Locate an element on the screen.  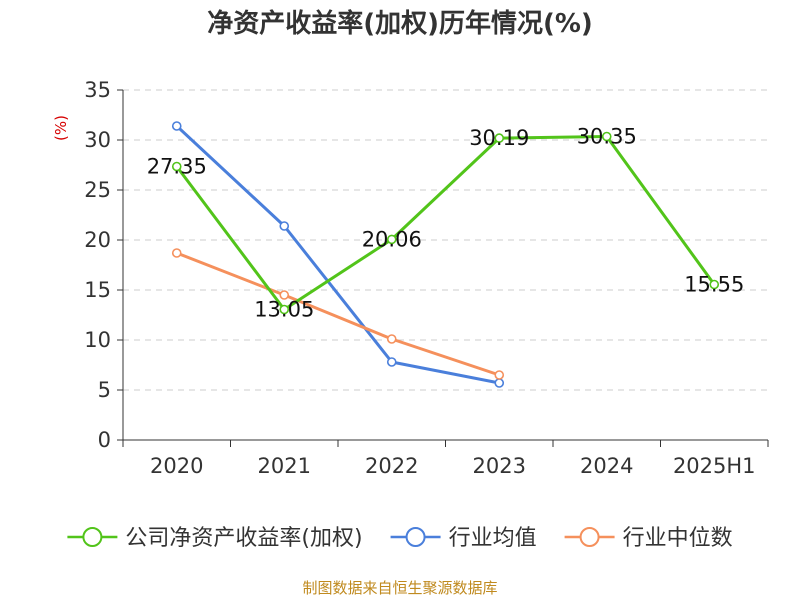
legend-item: 公司净资产收益率(加权) is located at coordinates (215, 538).